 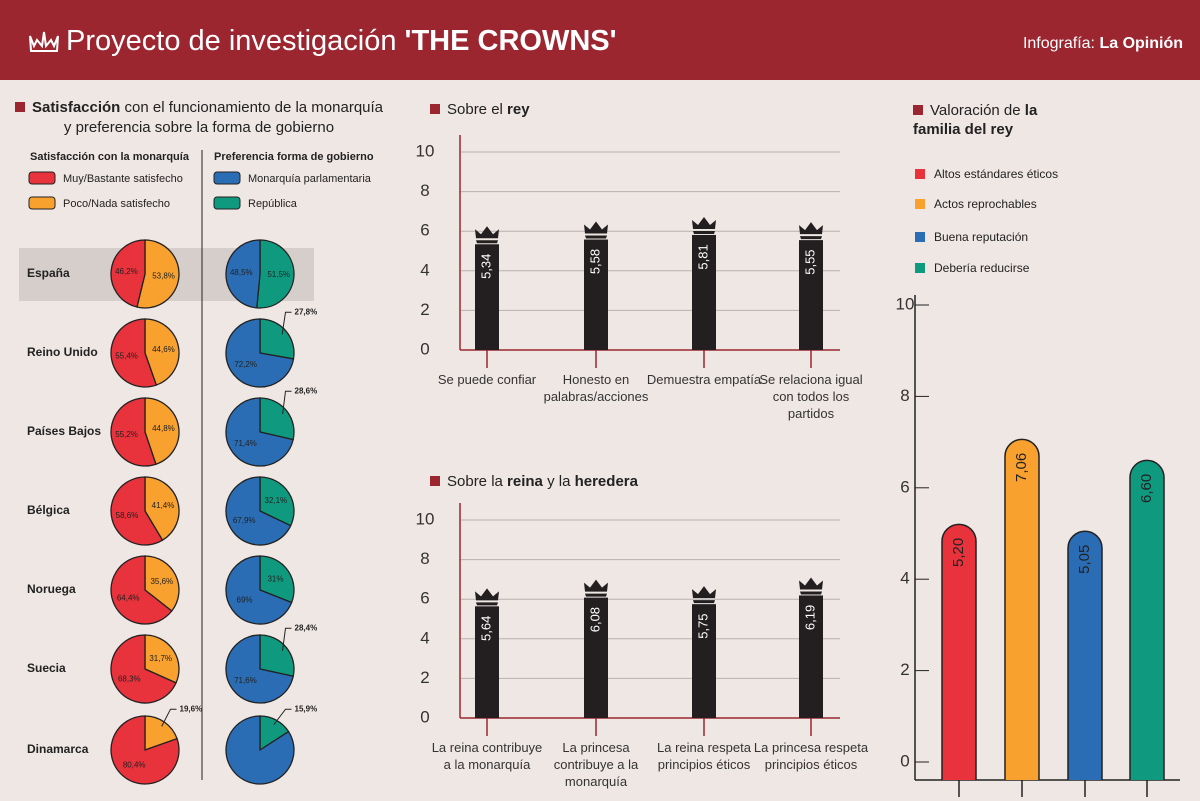 I want to click on y-tick-label: 8, so click(x=904, y=395).